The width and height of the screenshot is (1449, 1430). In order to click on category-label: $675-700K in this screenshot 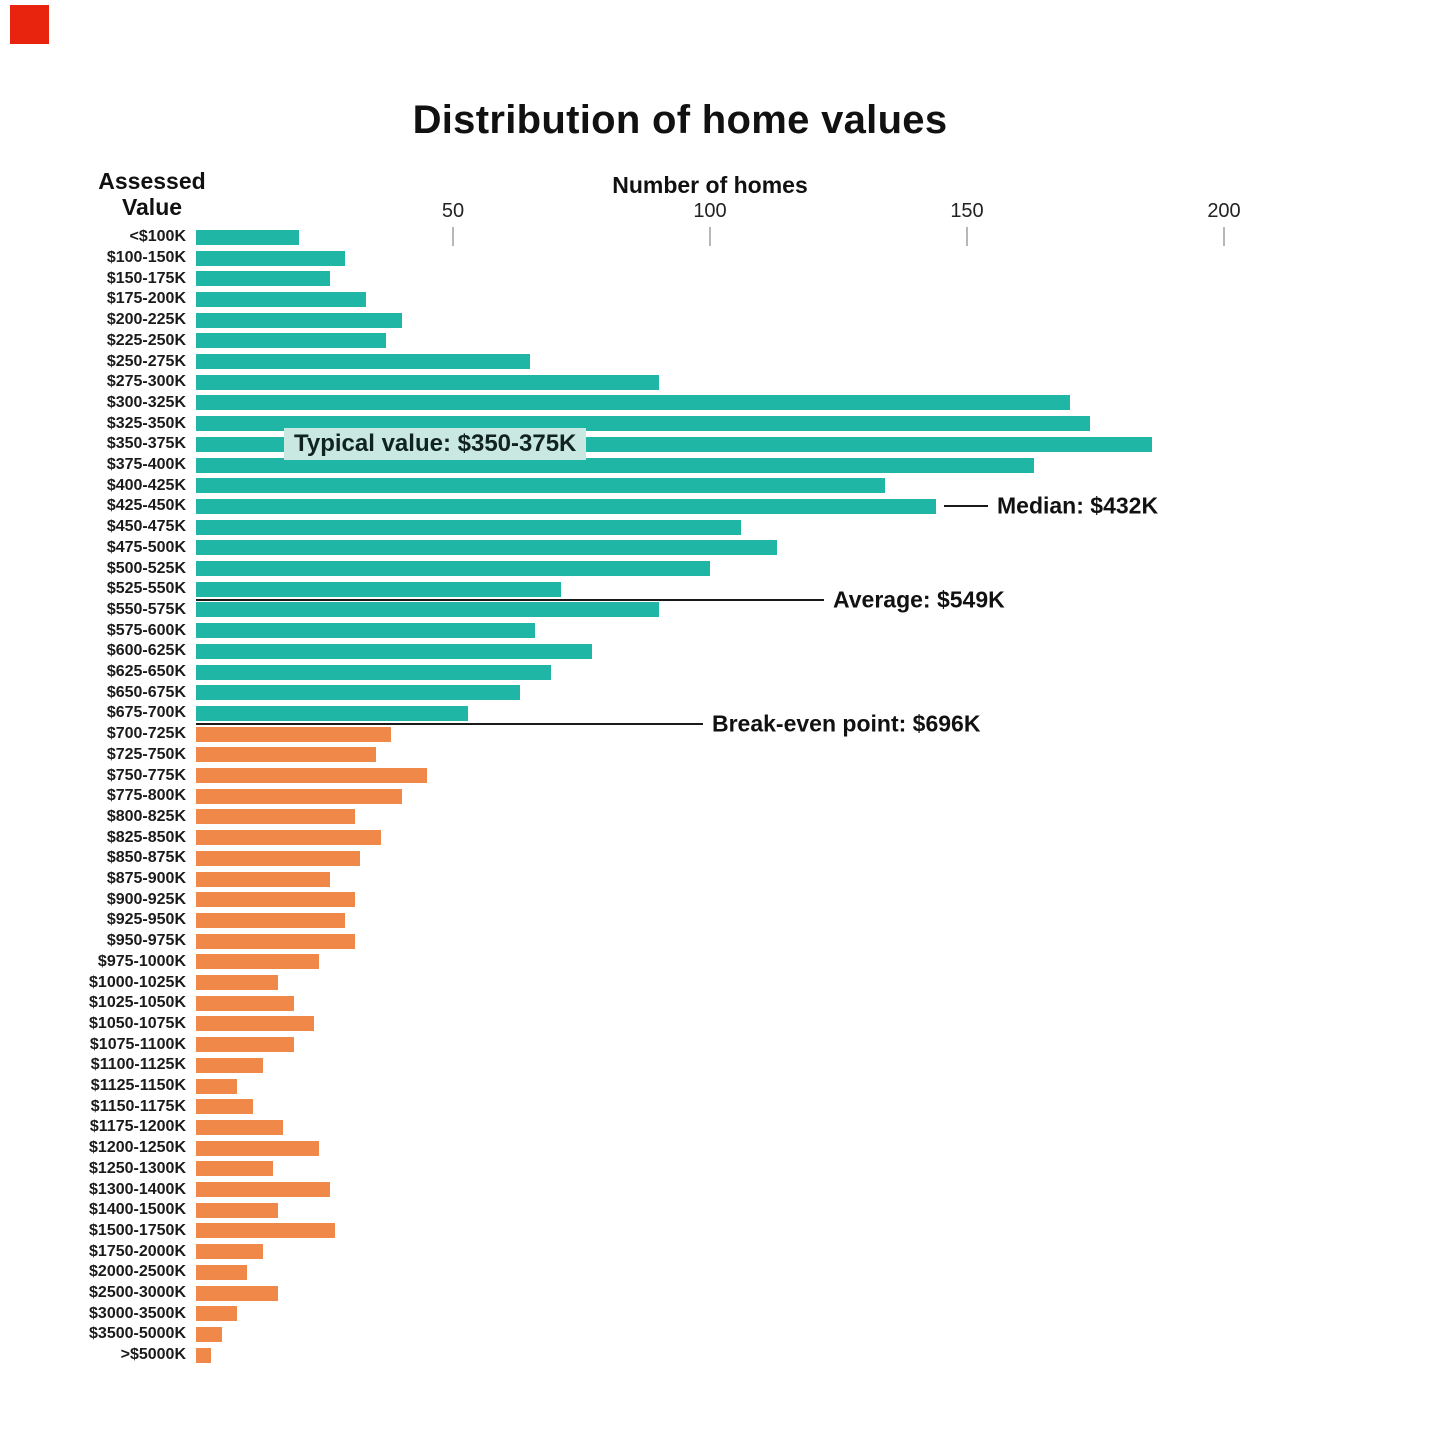, I will do `click(146, 713)`.